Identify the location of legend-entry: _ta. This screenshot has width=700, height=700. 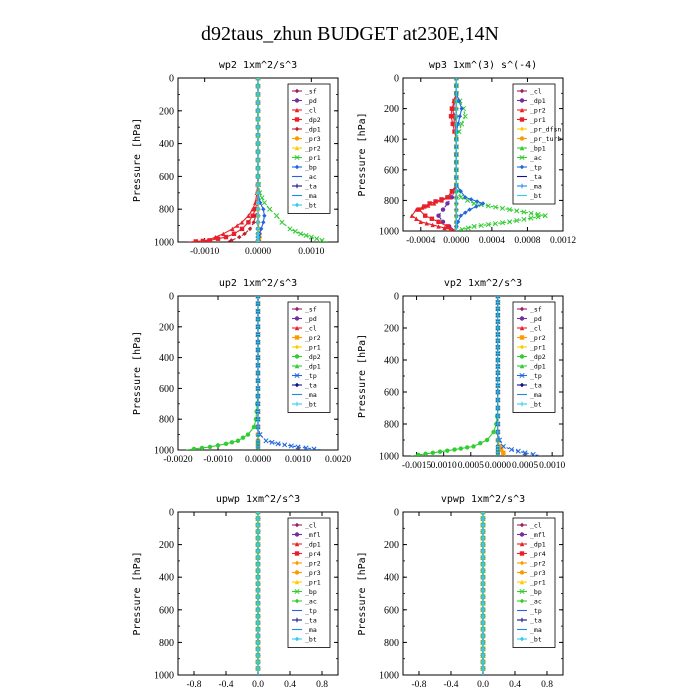
(536, 386).